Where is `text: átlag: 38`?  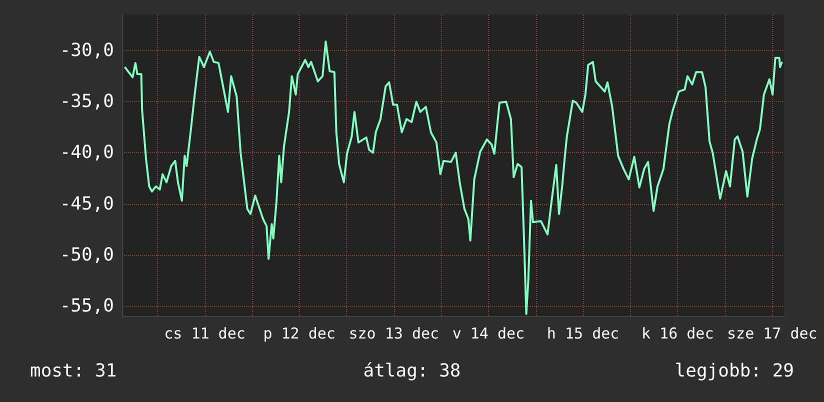
text: átlag: 38 is located at coordinates (412, 371).